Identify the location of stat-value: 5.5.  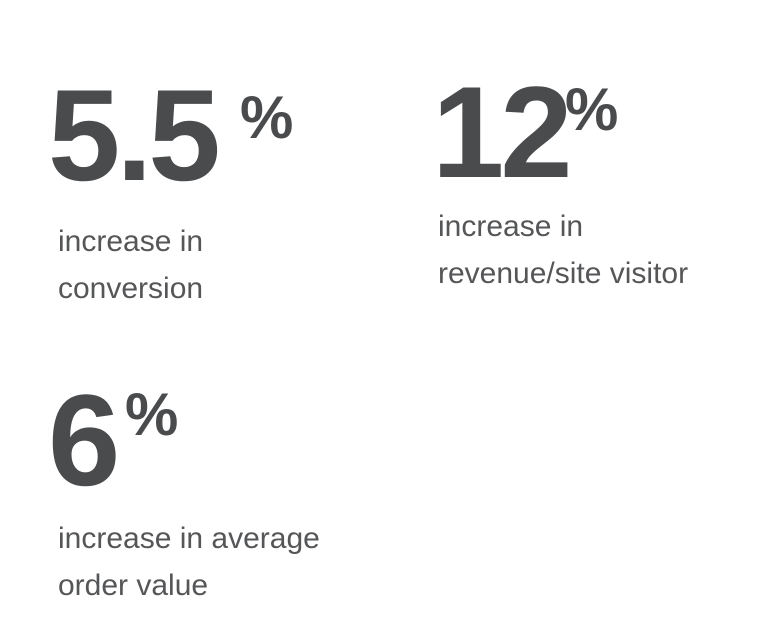
(134, 135).